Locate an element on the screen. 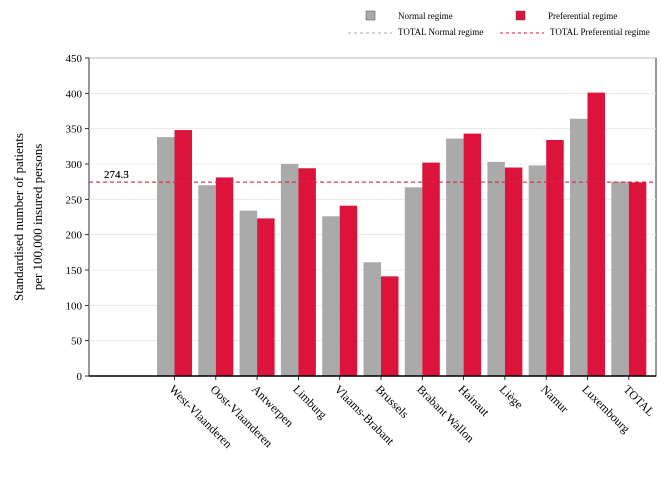 Image resolution: width=672 pixels, height=480 pixels. y-tick-label: 400 is located at coordinates (74, 94).